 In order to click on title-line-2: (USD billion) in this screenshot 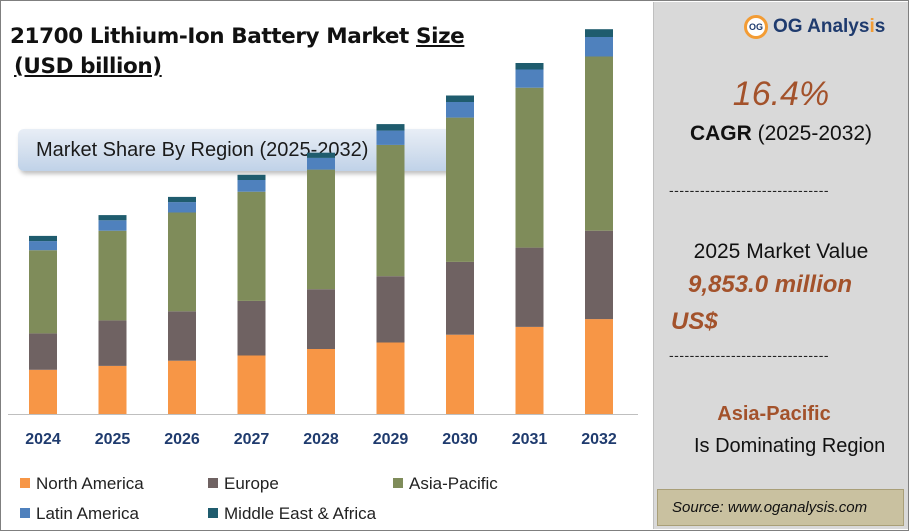, I will do `click(88, 66)`.